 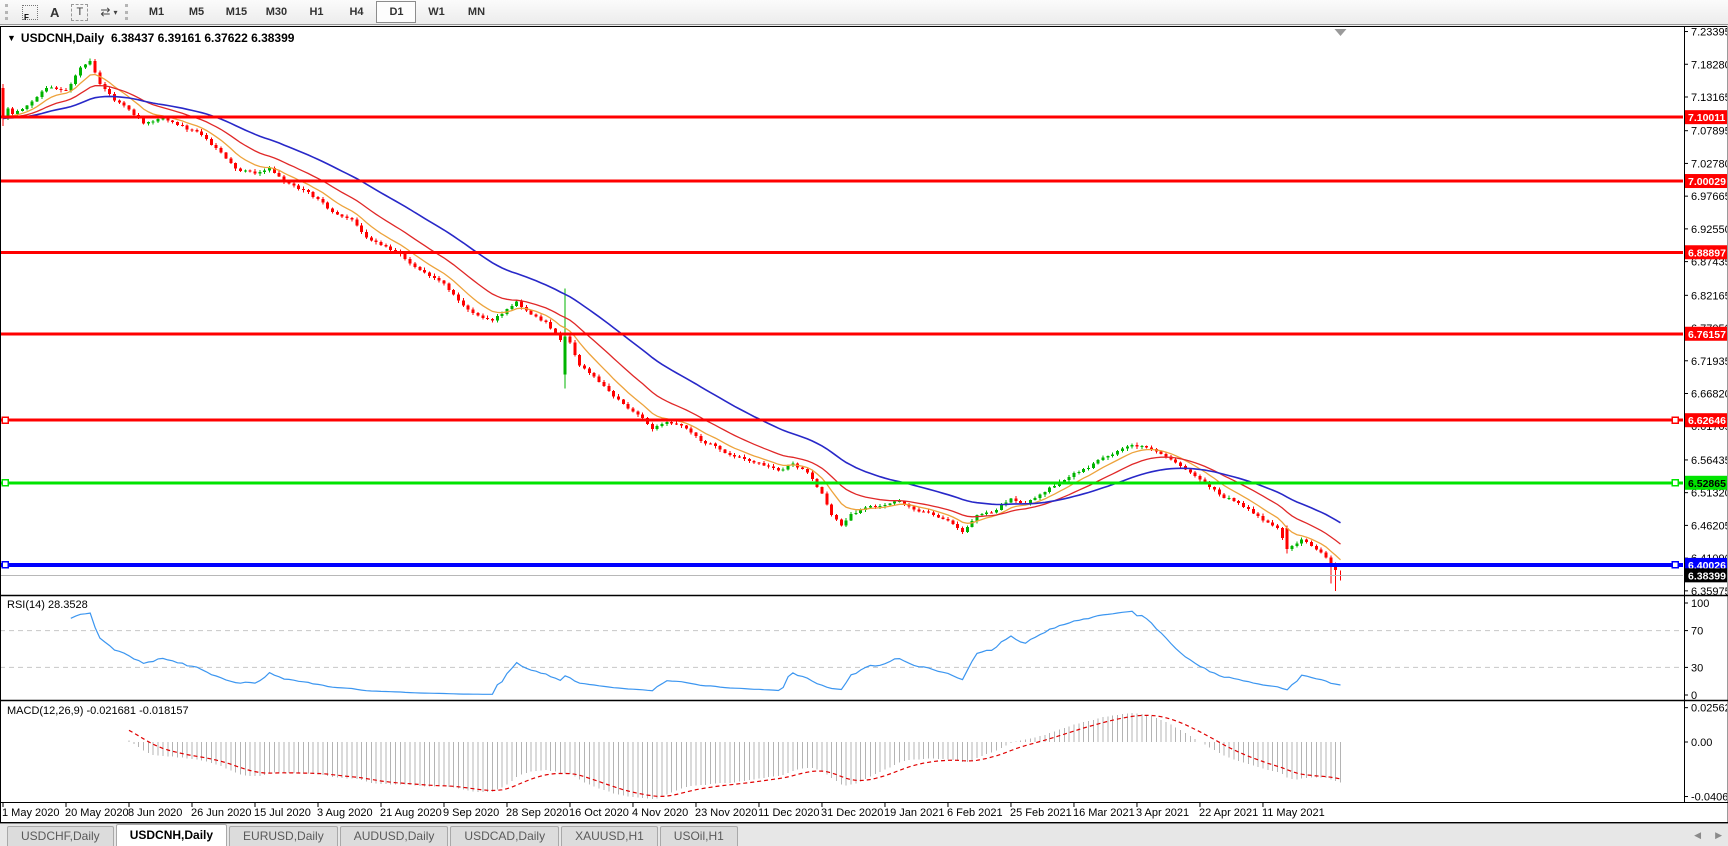 What do you see at coordinates (283, 836) in the screenshot?
I see `chart-tab-eurusd-daily: EURUSD,Daily` at bounding box center [283, 836].